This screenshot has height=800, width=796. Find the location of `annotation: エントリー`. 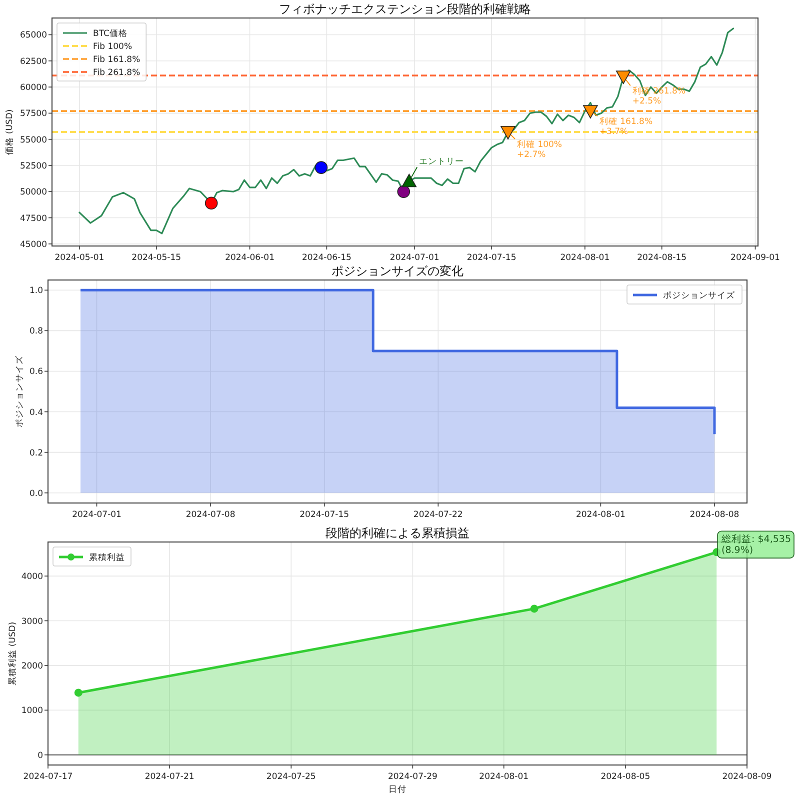

annotation: エントリー is located at coordinates (441, 162).